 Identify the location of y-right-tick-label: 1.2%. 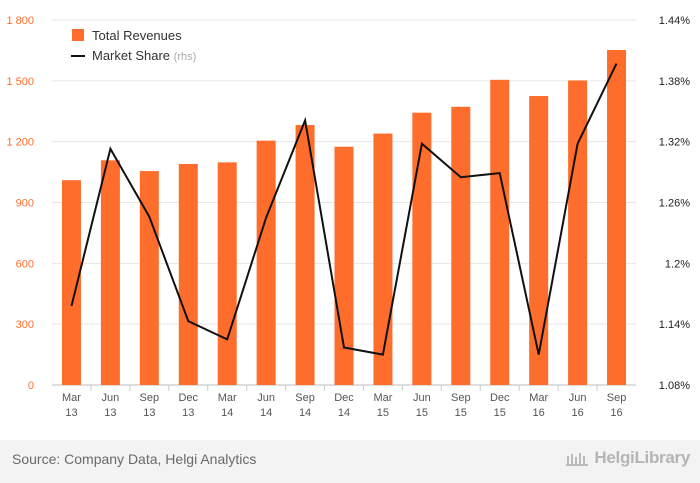
(677, 264).